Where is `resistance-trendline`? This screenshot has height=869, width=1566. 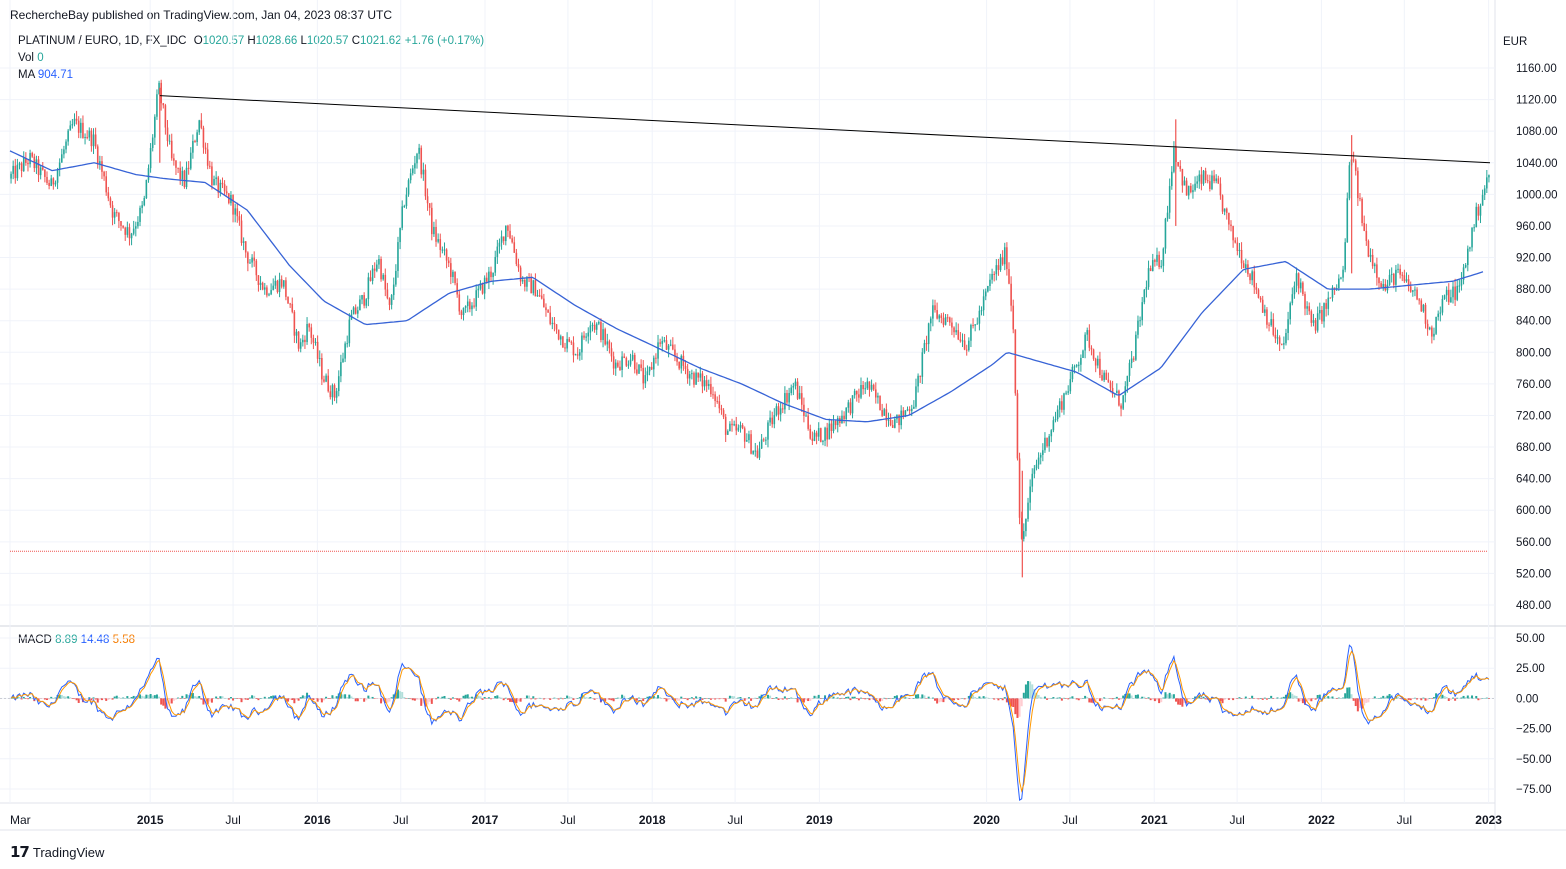 resistance-trendline is located at coordinates (825, 129).